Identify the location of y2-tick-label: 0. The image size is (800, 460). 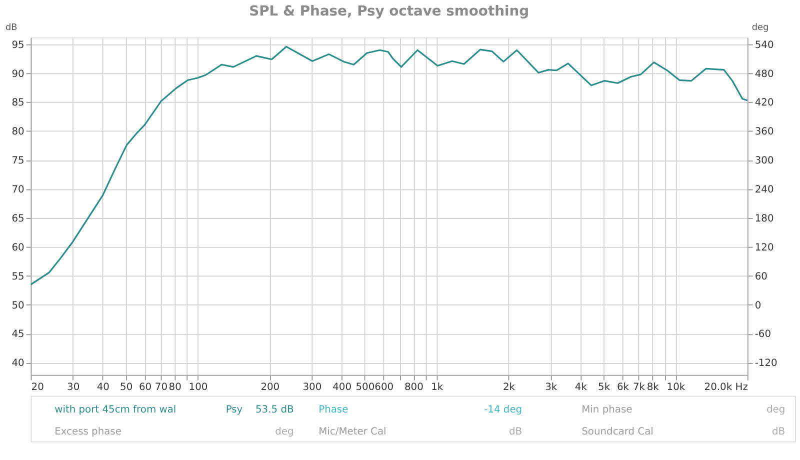
(758, 306).